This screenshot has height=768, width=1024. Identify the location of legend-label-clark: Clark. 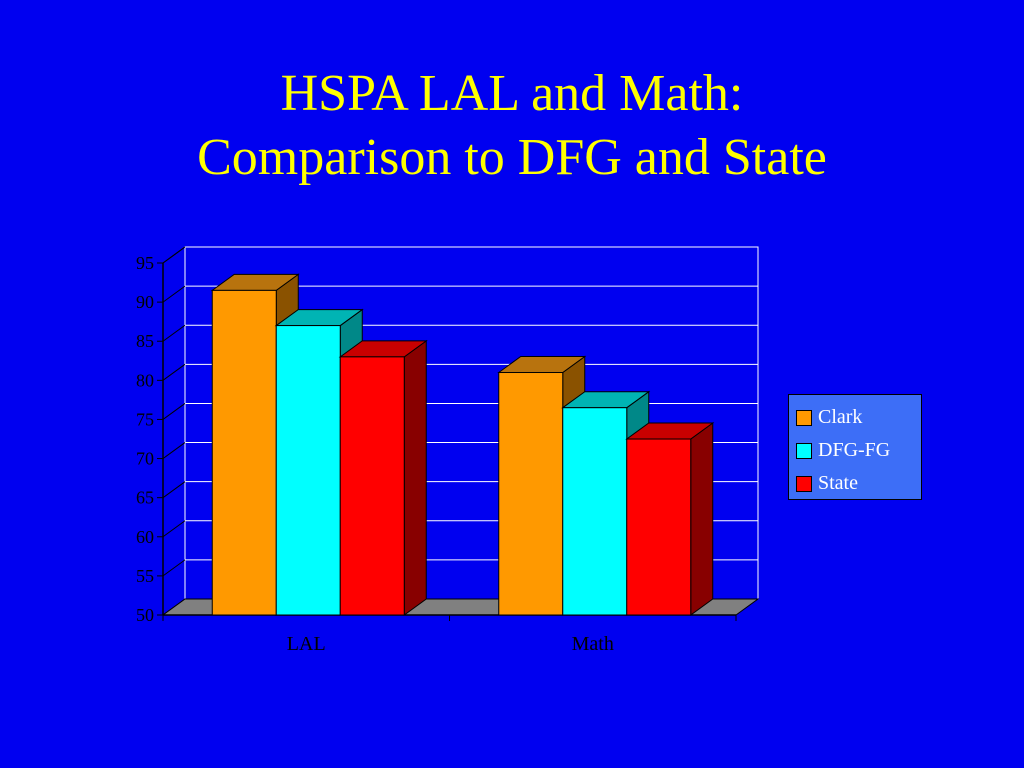
(840, 417).